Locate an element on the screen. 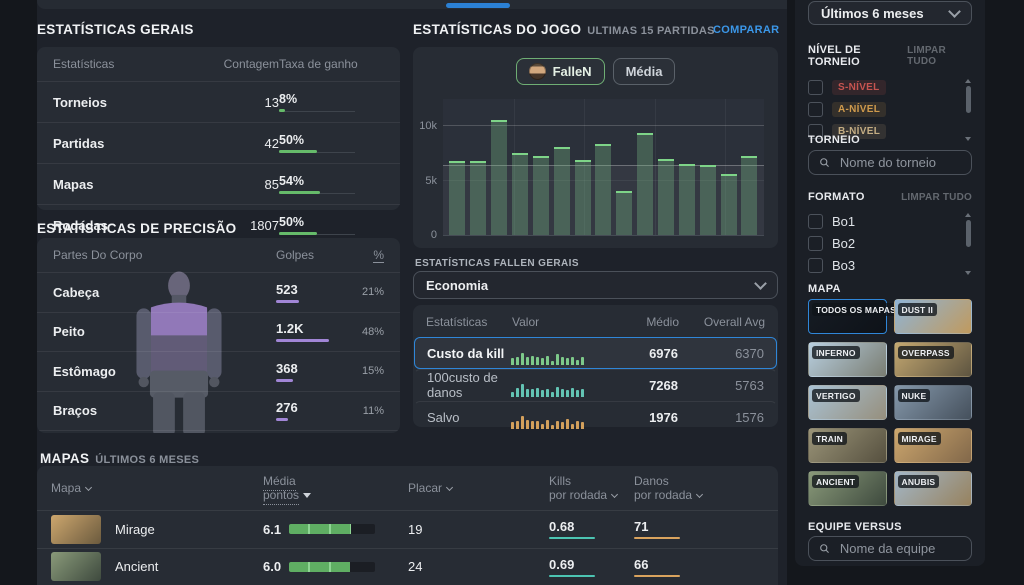  maps-header-label: Média pontos is located at coordinates (281, 489).